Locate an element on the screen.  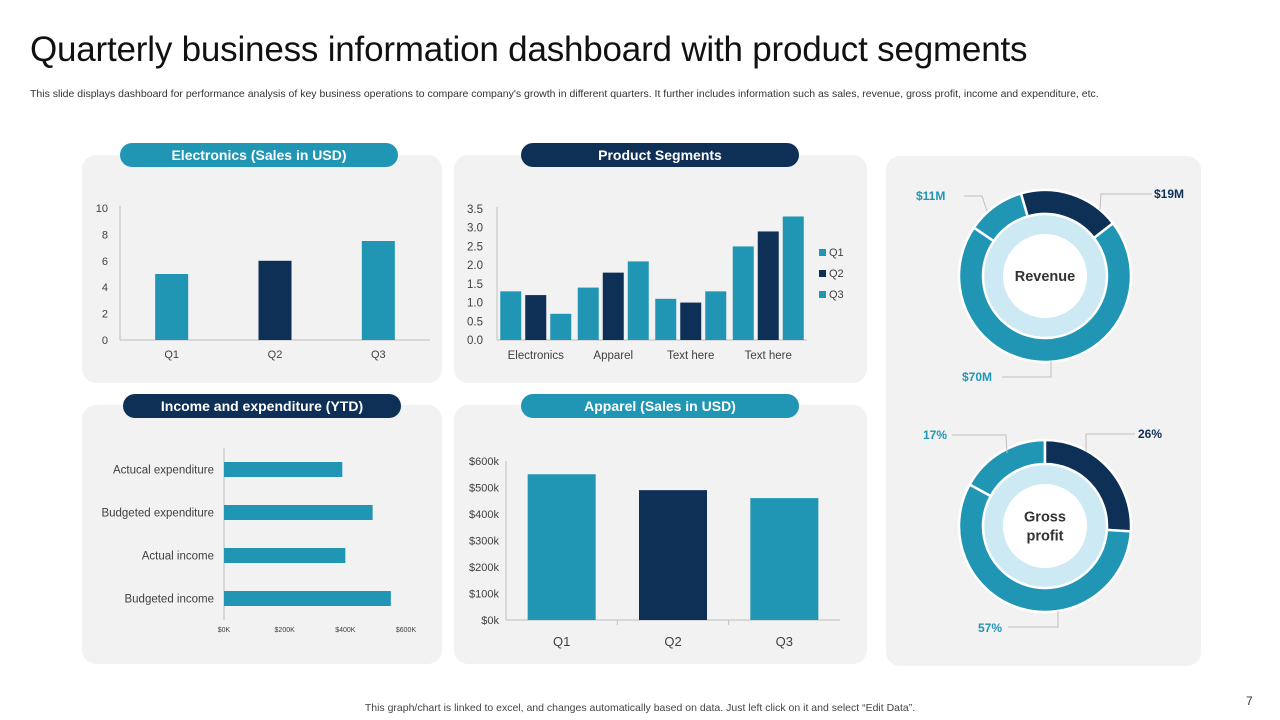
y-tick-label: $600k is located at coordinates (484, 462).